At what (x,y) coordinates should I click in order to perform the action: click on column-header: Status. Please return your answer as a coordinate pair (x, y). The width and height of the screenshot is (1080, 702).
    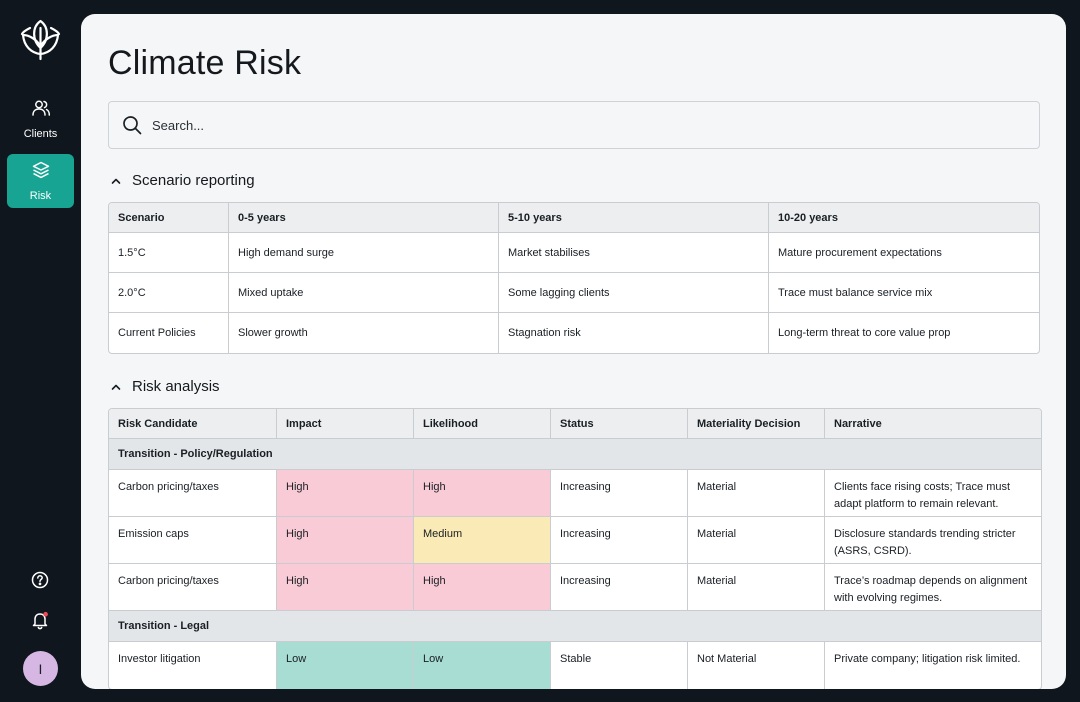
    Looking at the image, I should click on (619, 424).